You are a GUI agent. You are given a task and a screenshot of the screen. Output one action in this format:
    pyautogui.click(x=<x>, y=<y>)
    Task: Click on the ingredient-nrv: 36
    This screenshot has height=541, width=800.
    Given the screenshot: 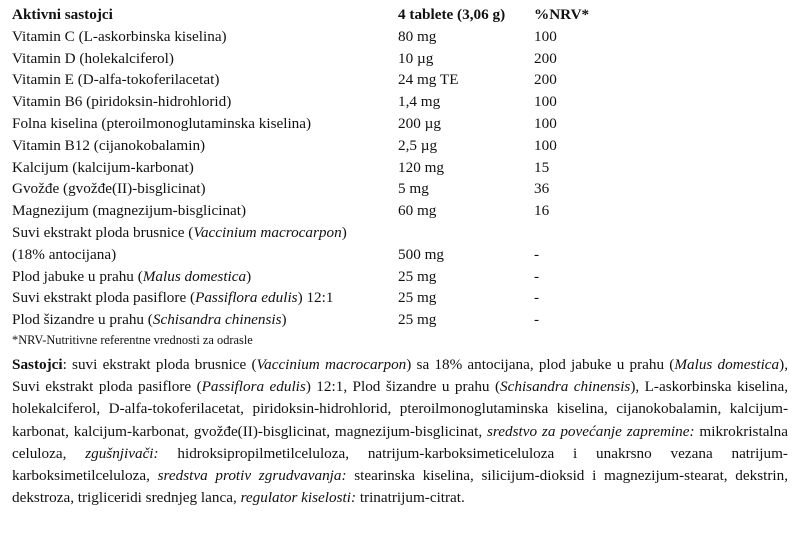 What is the action you would take?
    pyautogui.click(x=542, y=189)
    